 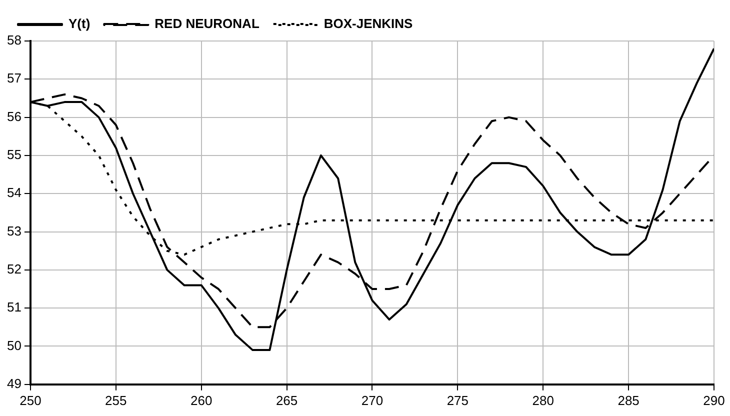 I want to click on y-tick-label: 49, so click(x=14, y=383).